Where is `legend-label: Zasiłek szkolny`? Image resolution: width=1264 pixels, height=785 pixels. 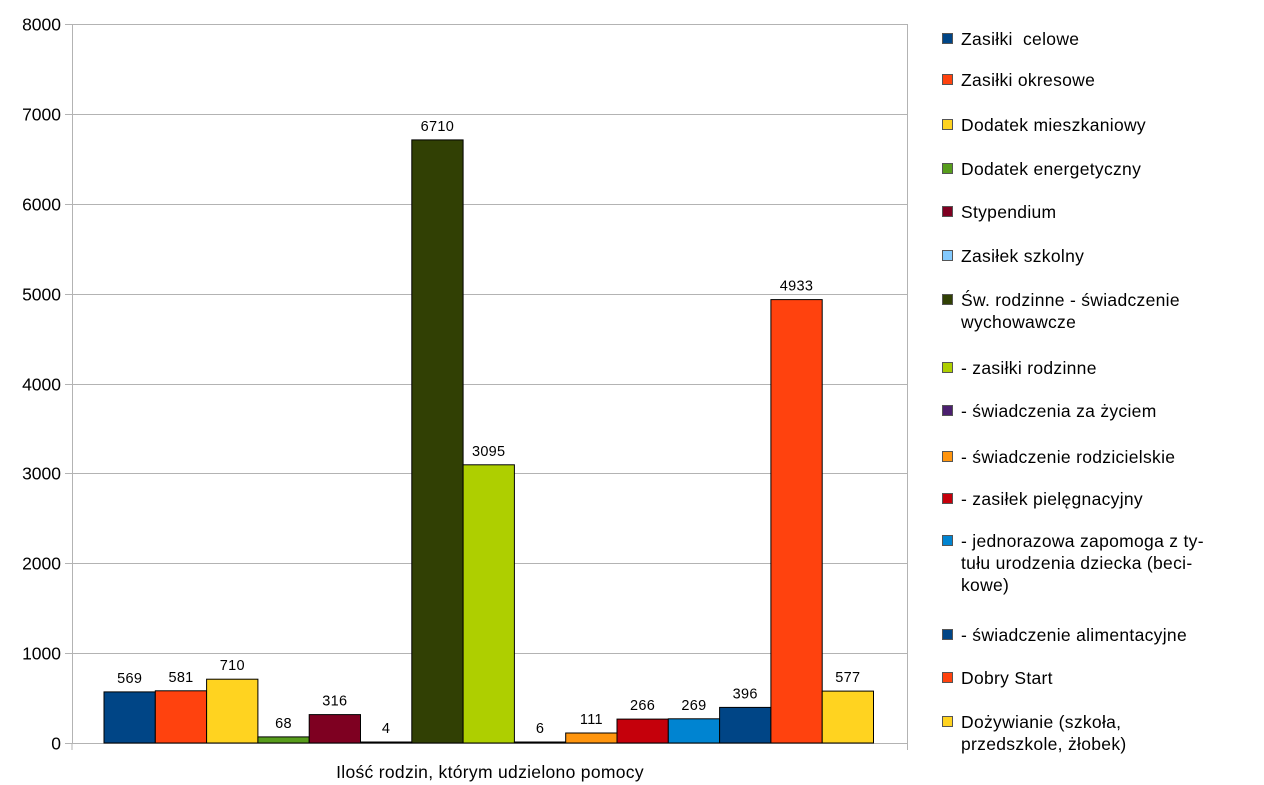
legend-label: Zasiłek szkolny is located at coordinates (1023, 256).